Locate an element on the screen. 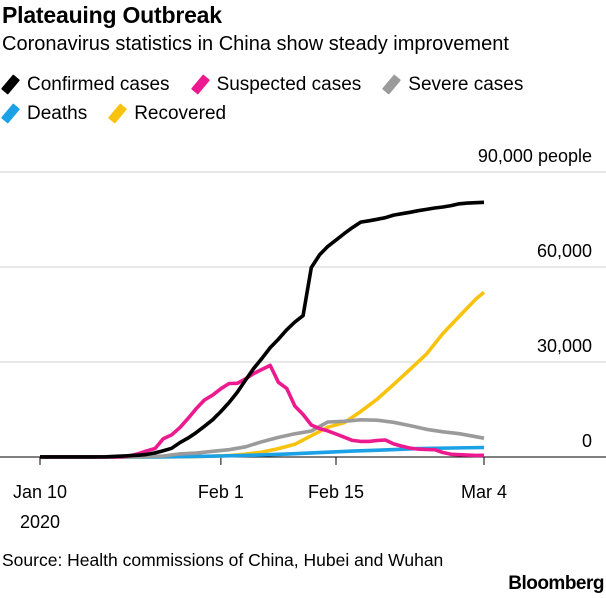  legend-label-confirmed: Confirmed cases is located at coordinates (98, 84).